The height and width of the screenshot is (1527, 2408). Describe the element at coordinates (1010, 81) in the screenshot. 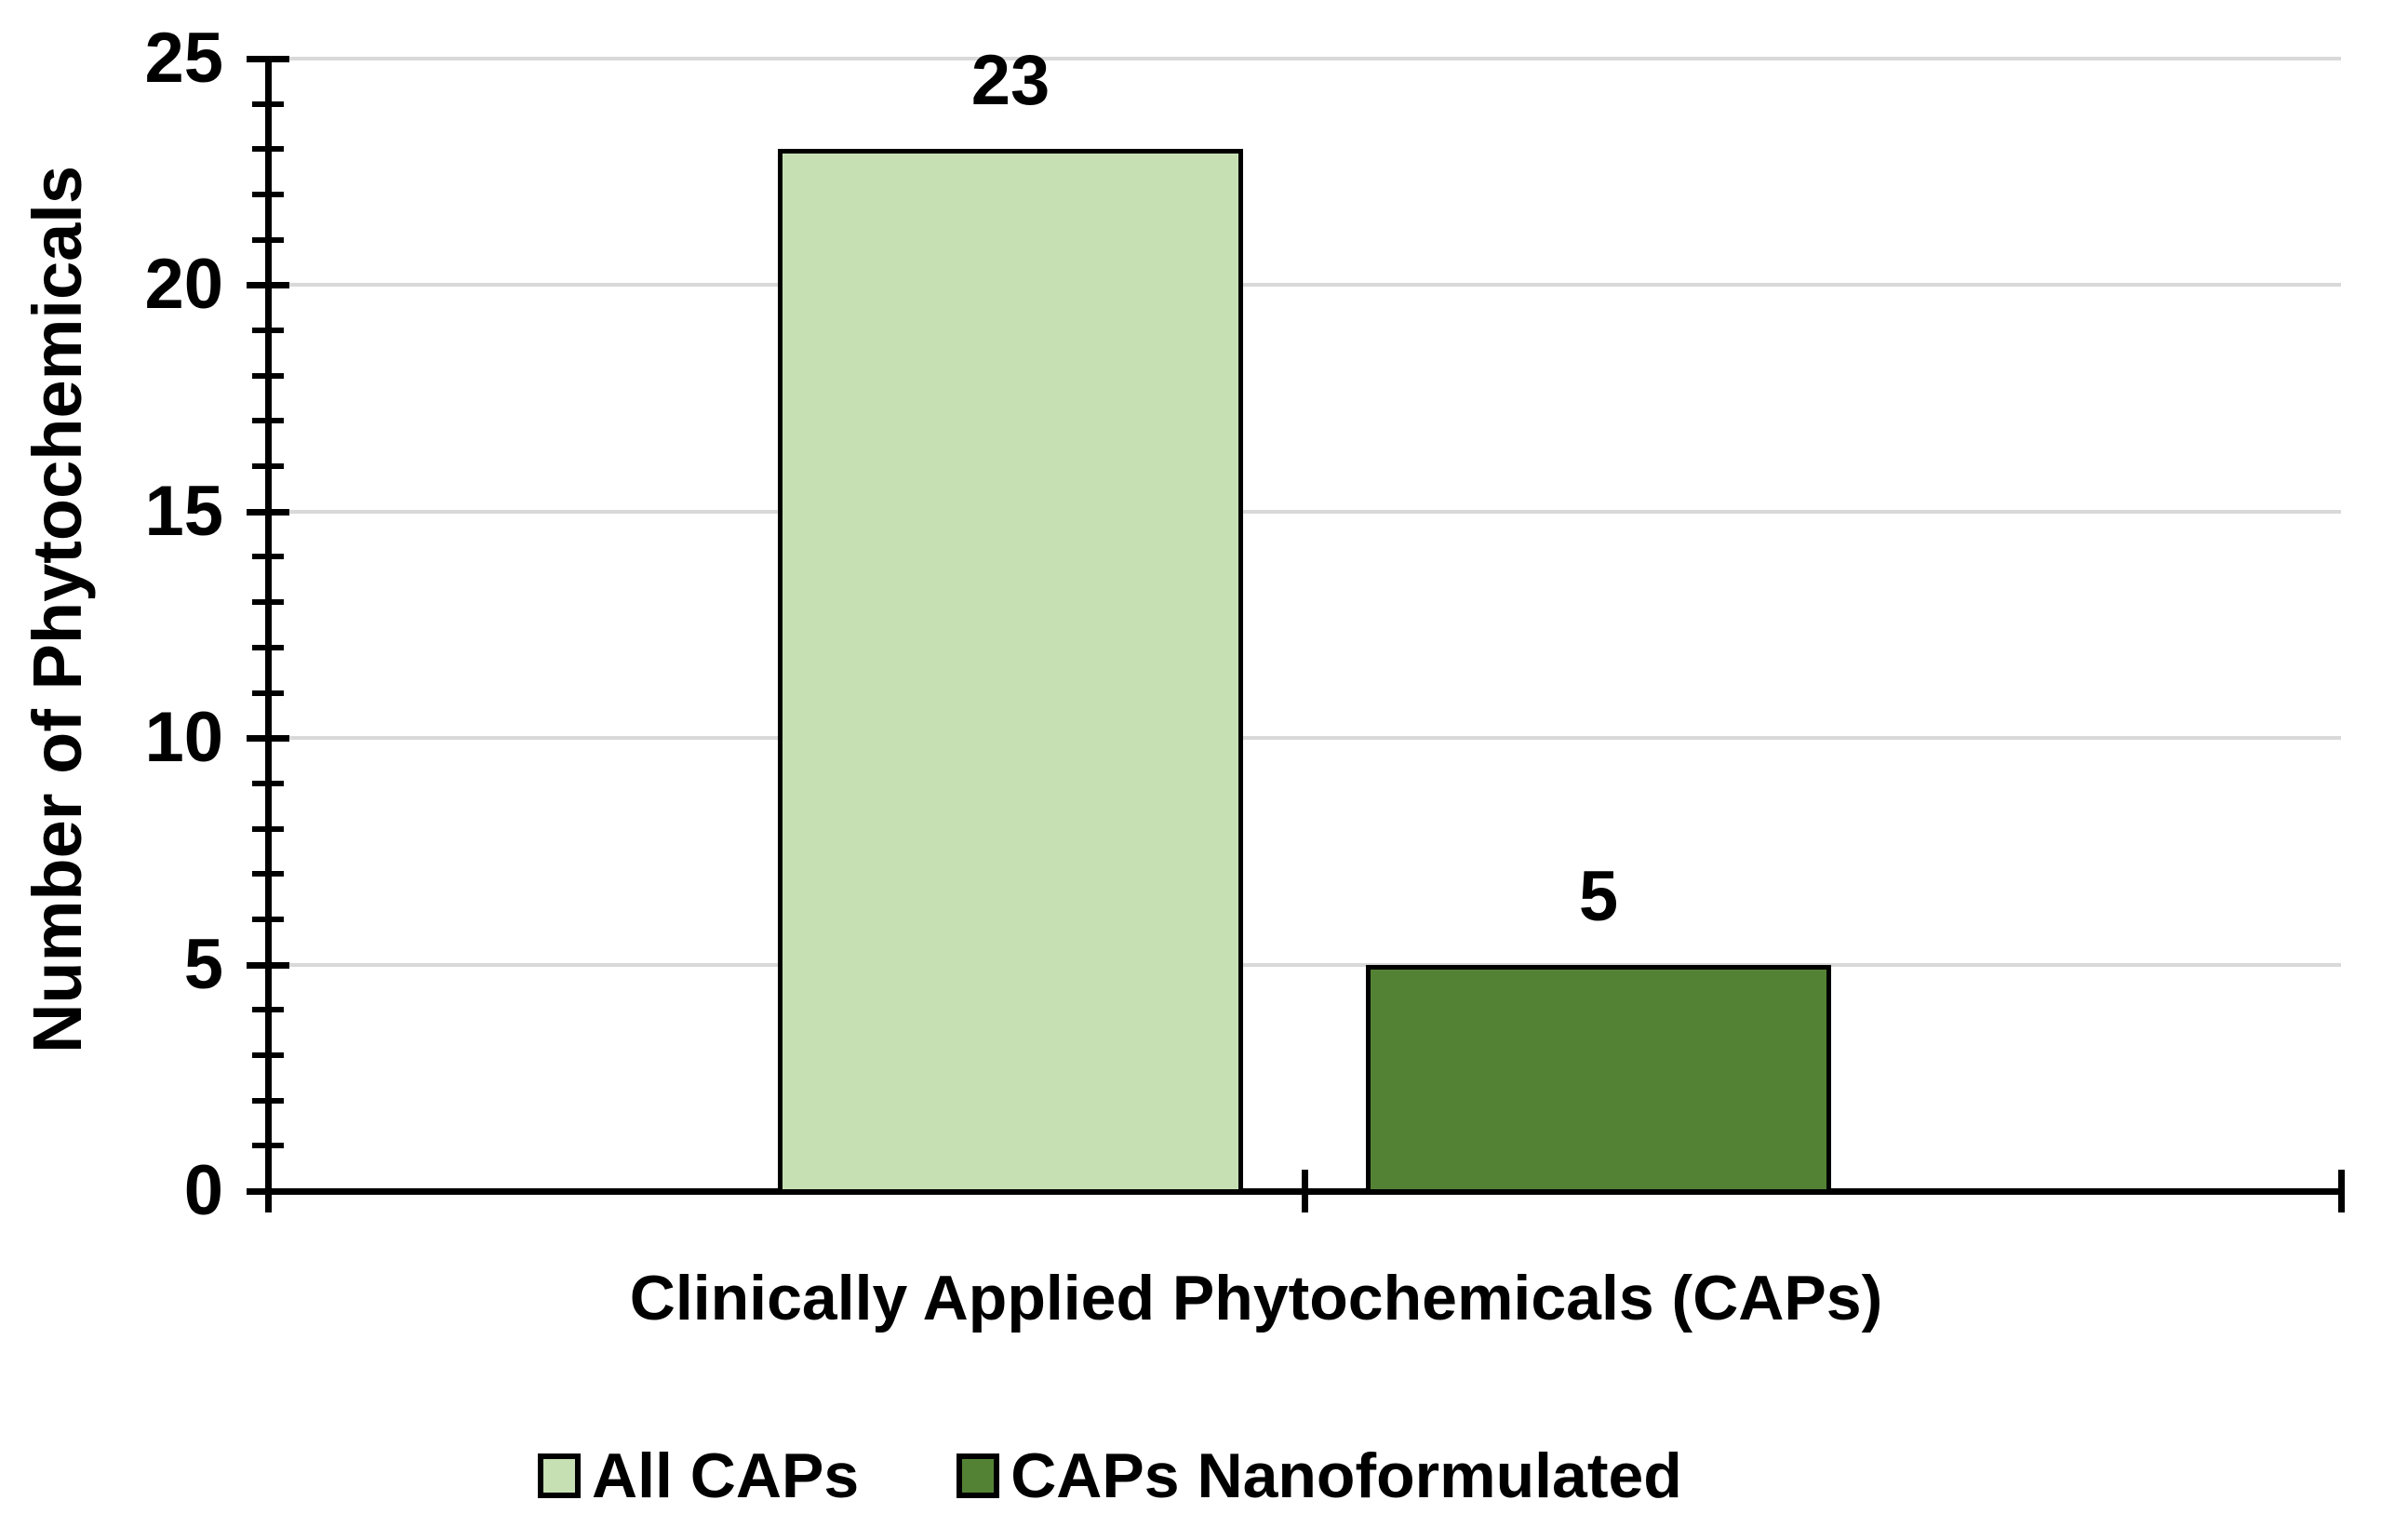

I see `data-label-all-caps: 23` at that location.